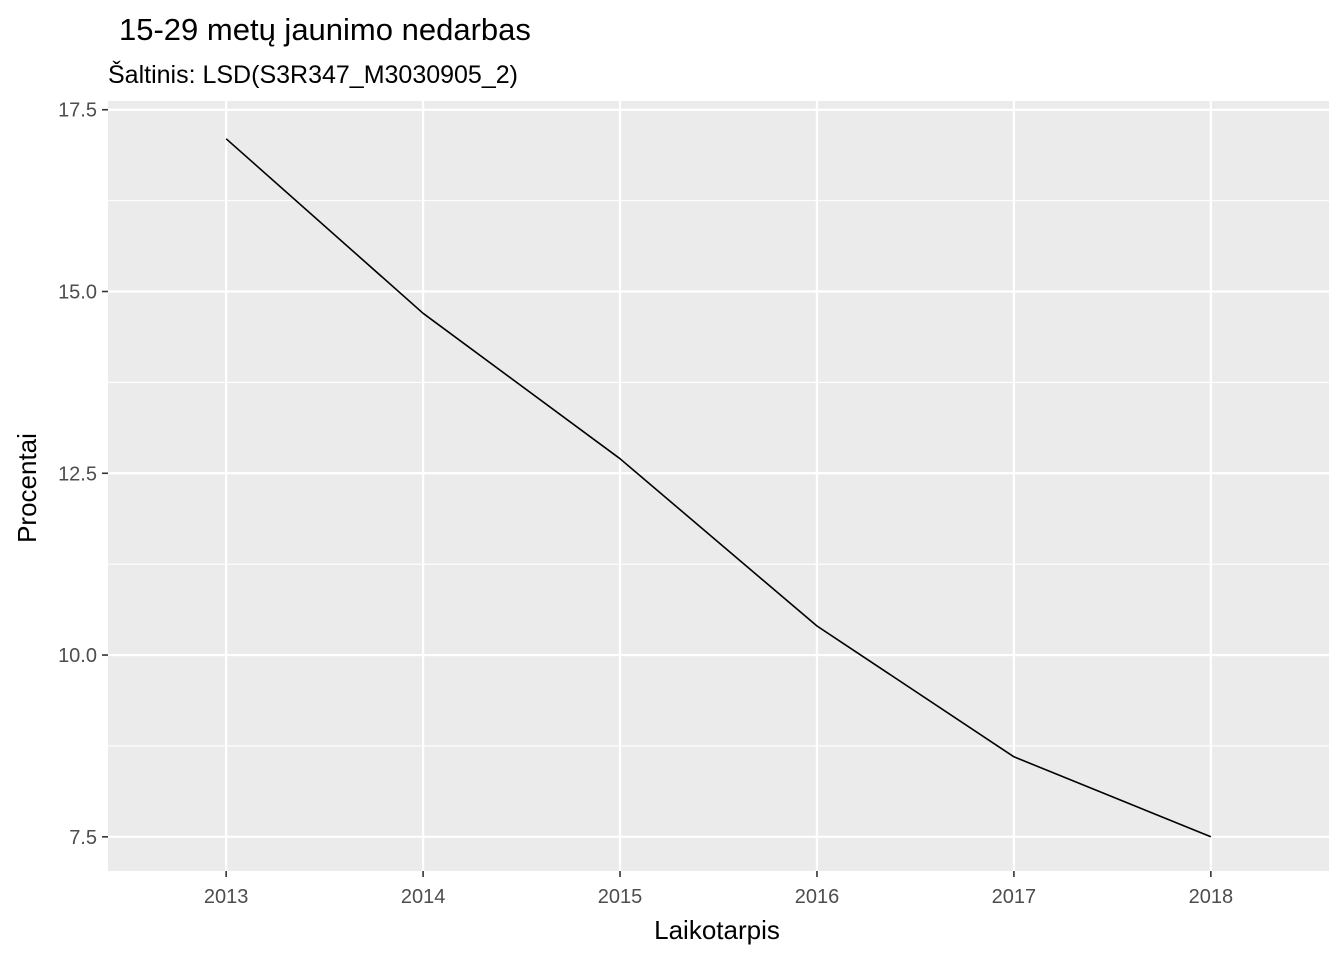 The width and height of the screenshot is (1344, 960). What do you see at coordinates (77, 111) in the screenshot?
I see `y-tick-label: 17.5` at bounding box center [77, 111].